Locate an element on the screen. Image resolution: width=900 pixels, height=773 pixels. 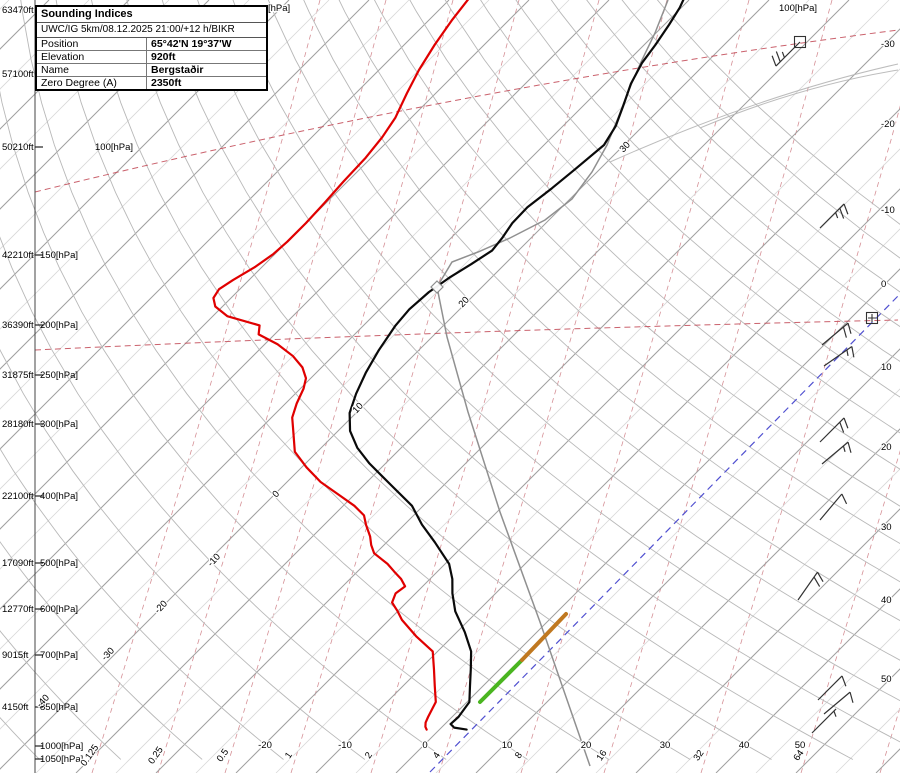
altitude-label: 63470ft is located at coordinates (18, 10).